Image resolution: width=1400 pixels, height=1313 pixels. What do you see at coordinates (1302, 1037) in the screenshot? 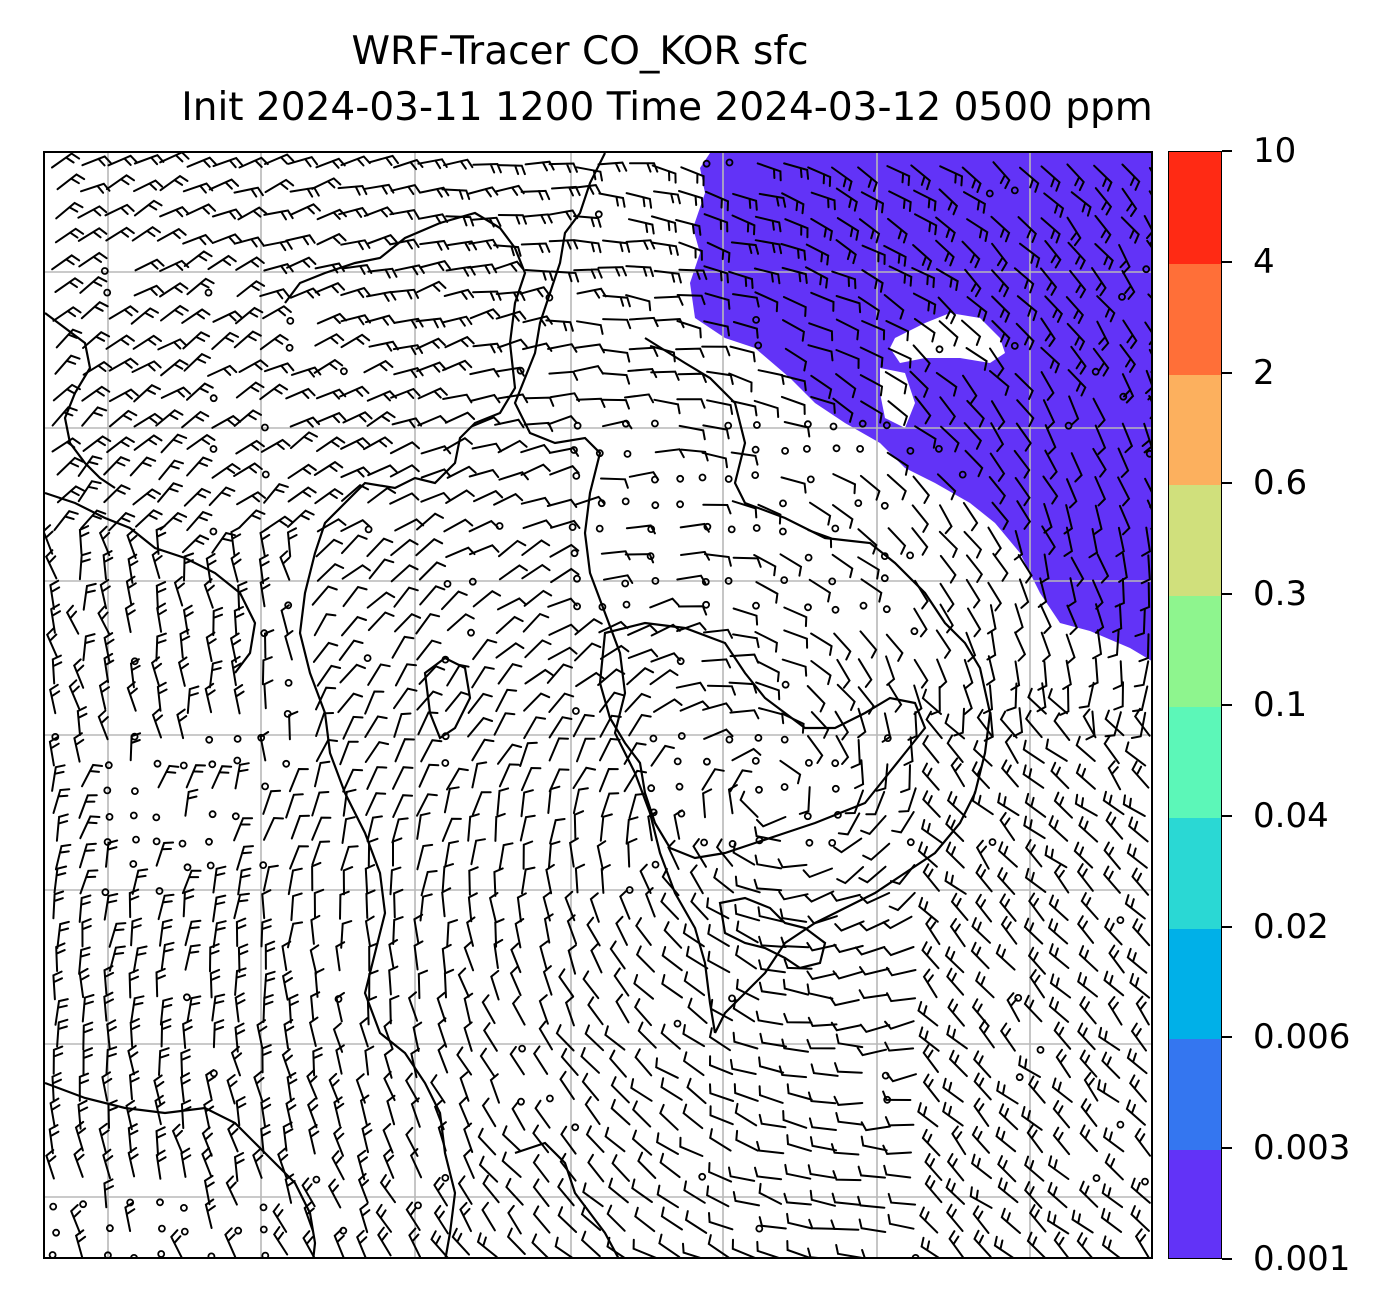
I see `colorbar-tick-label: 0.006` at bounding box center [1302, 1037].